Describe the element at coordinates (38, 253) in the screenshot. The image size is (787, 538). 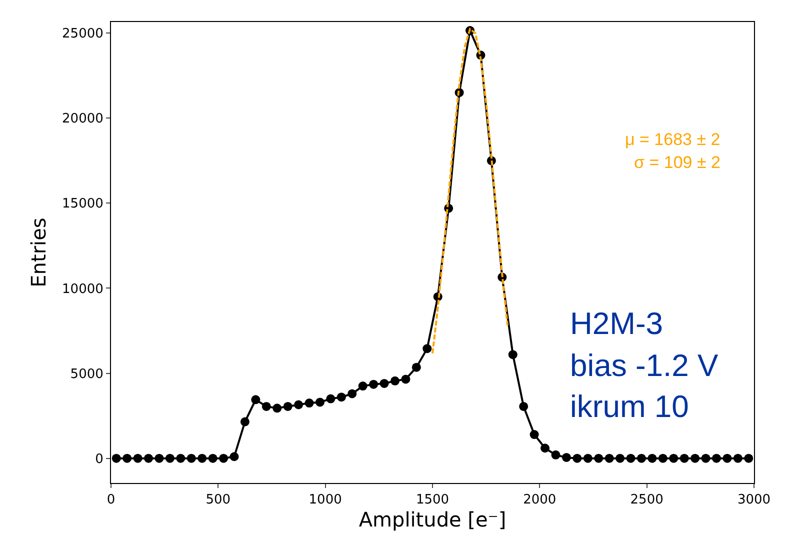
I see `y-axis-title: Entries` at that location.